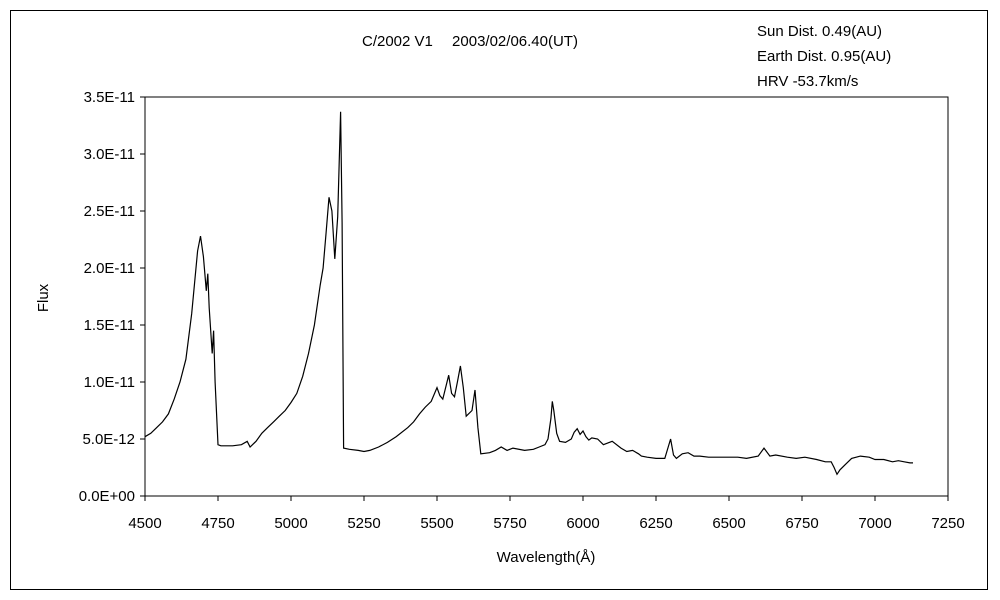 This screenshot has height=600, width=1000. Describe the element at coordinates (824, 56) in the screenshot. I see `earth-distance-label: Earth Dist. 0.95(AU)` at that location.